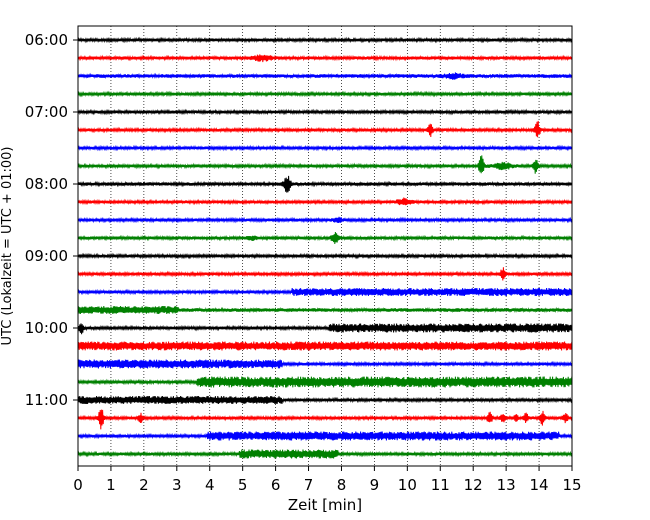 This screenshot has width=650, height=520. What do you see at coordinates (46, 256) in the screenshot?
I see `y-tick-label: 09:00` at bounding box center [46, 256].